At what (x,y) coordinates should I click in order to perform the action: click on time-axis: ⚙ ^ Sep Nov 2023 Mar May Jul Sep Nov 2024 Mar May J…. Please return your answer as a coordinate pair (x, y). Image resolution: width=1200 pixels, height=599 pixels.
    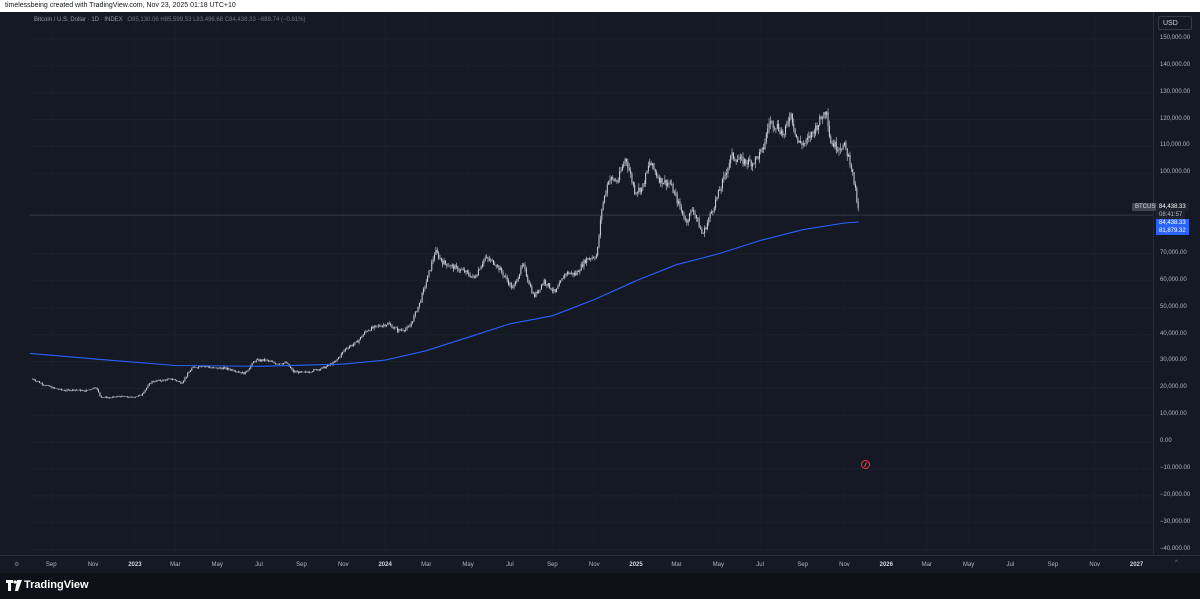
    Looking at the image, I should click on (600, 564).